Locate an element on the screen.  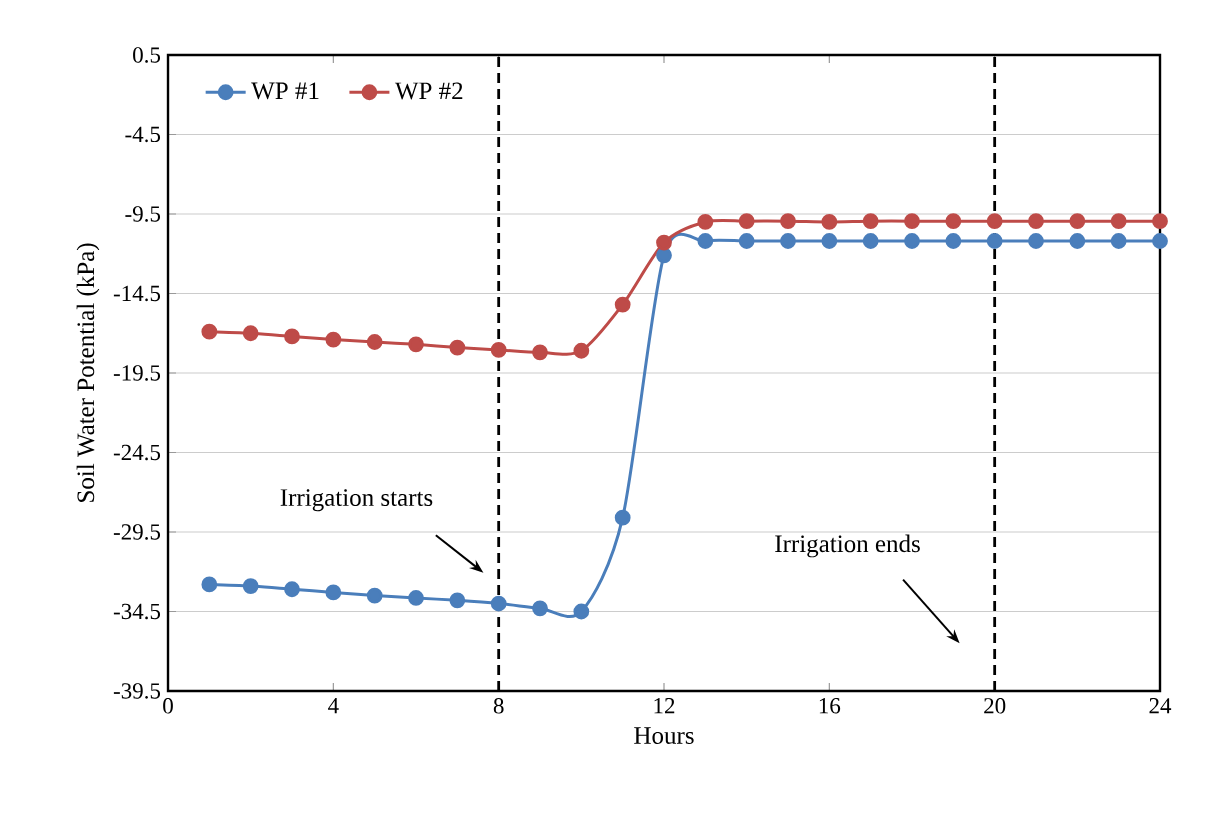
x-tick-label: 0 is located at coordinates (168, 706).